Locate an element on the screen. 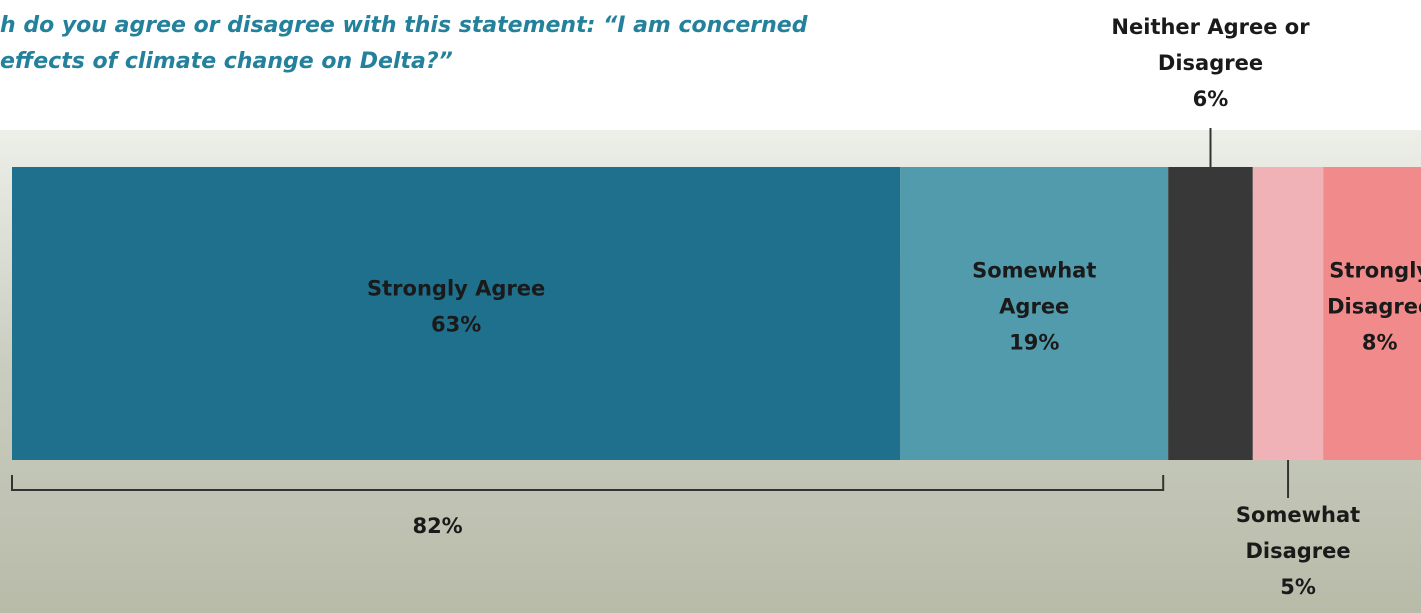 This screenshot has height=613, width=1421. segment-label: Strongly Agree 63% is located at coordinates (456, 307).